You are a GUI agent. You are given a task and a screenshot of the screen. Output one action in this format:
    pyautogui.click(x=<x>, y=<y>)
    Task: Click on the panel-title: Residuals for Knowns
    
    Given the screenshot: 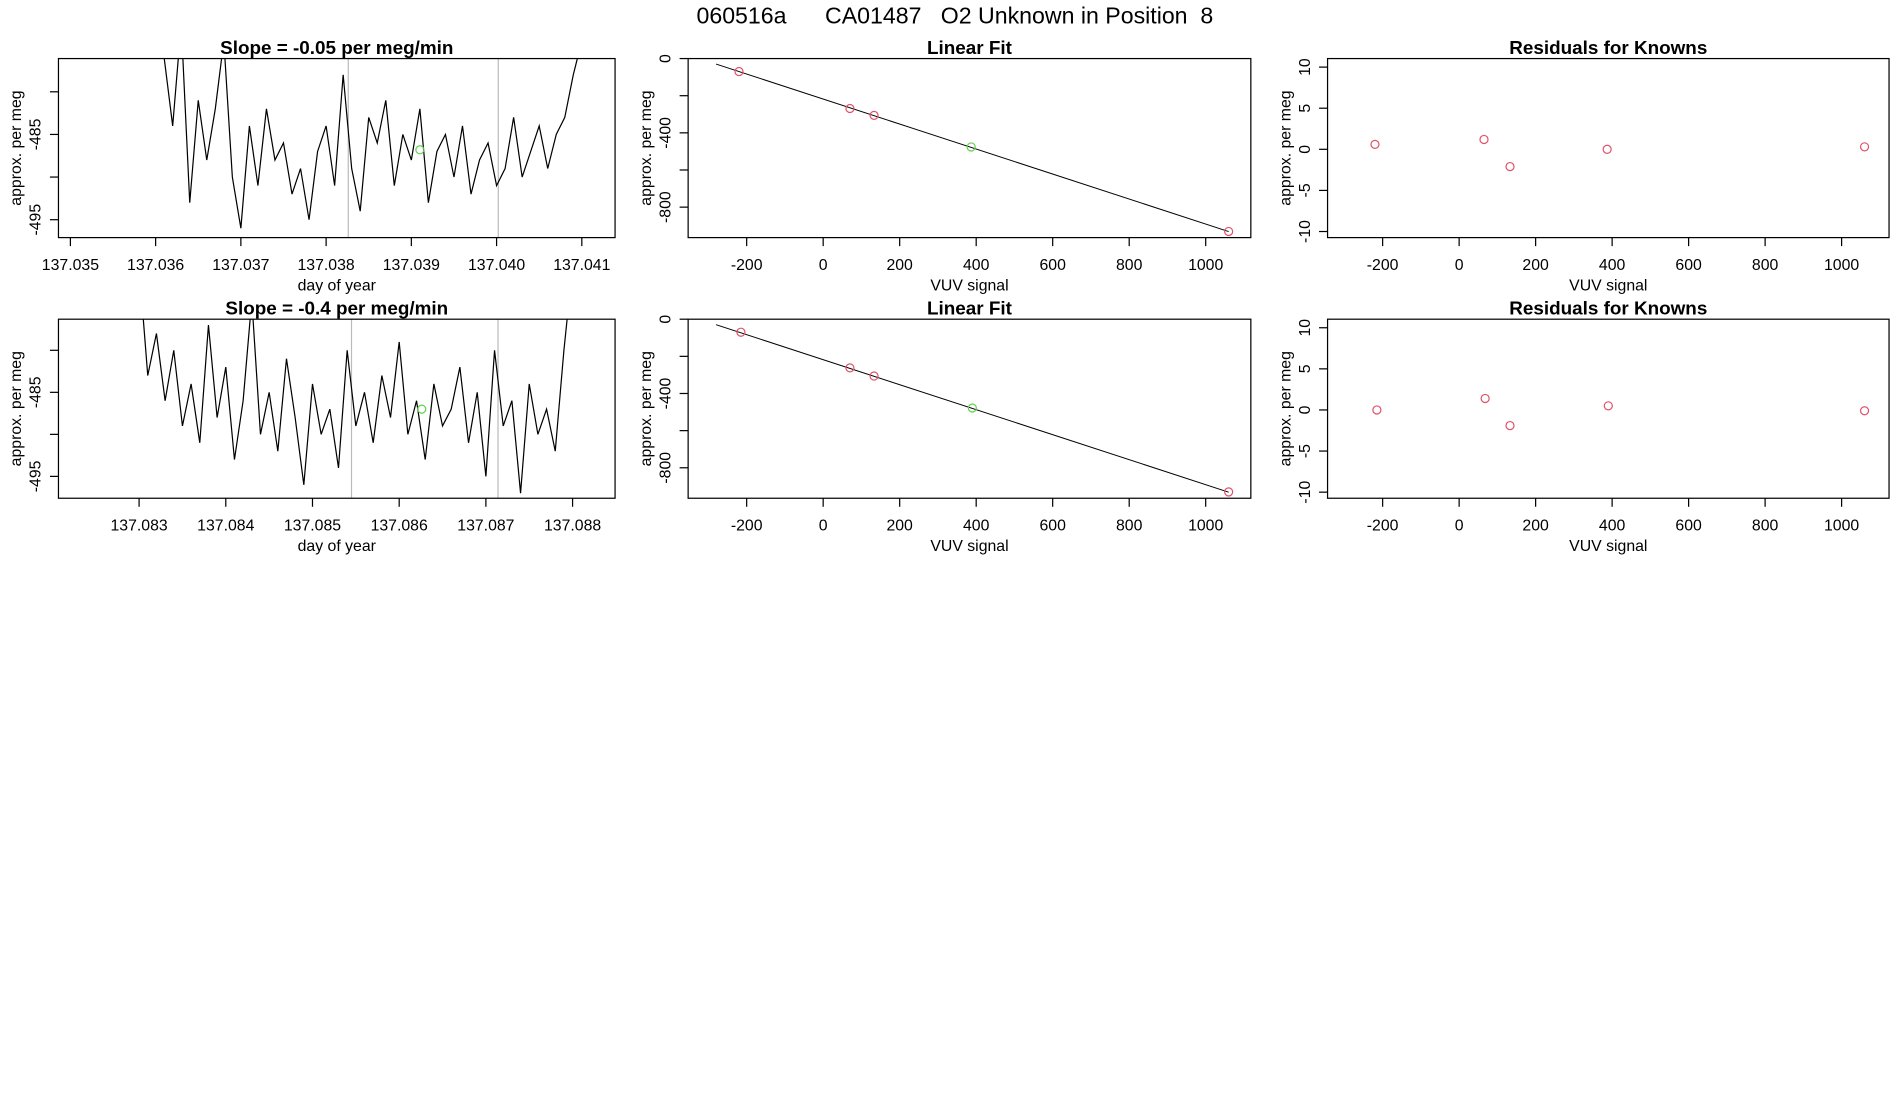 What is the action you would take?
    pyautogui.click(x=1608, y=47)
    